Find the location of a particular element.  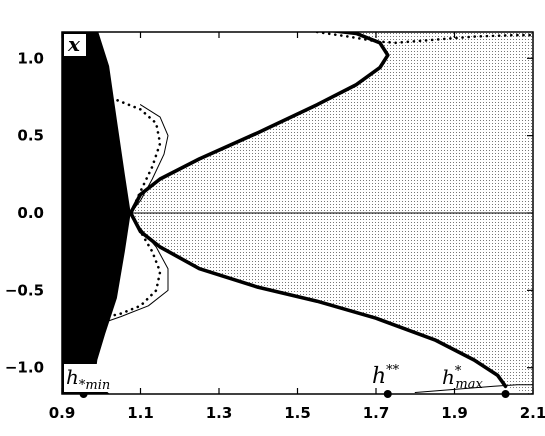

y-tick-labels: 1.0 0.5 0.0 −0.5 −1.0 is located at coordinates (24, 212).